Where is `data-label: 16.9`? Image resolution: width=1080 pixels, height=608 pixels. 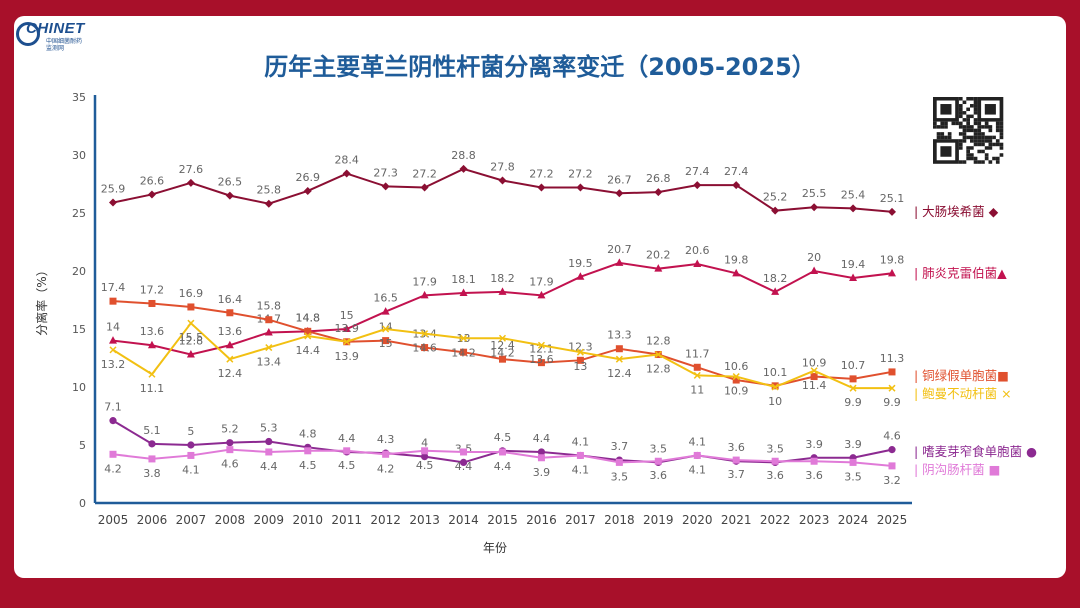
data-label: 16.9 is located at coordinates (191, 293).